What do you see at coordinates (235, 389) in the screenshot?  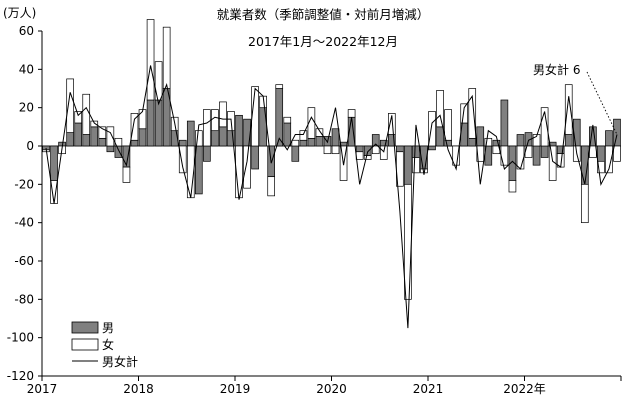 I see `x-tick-label: 2019` at bounding box center [235, 389].